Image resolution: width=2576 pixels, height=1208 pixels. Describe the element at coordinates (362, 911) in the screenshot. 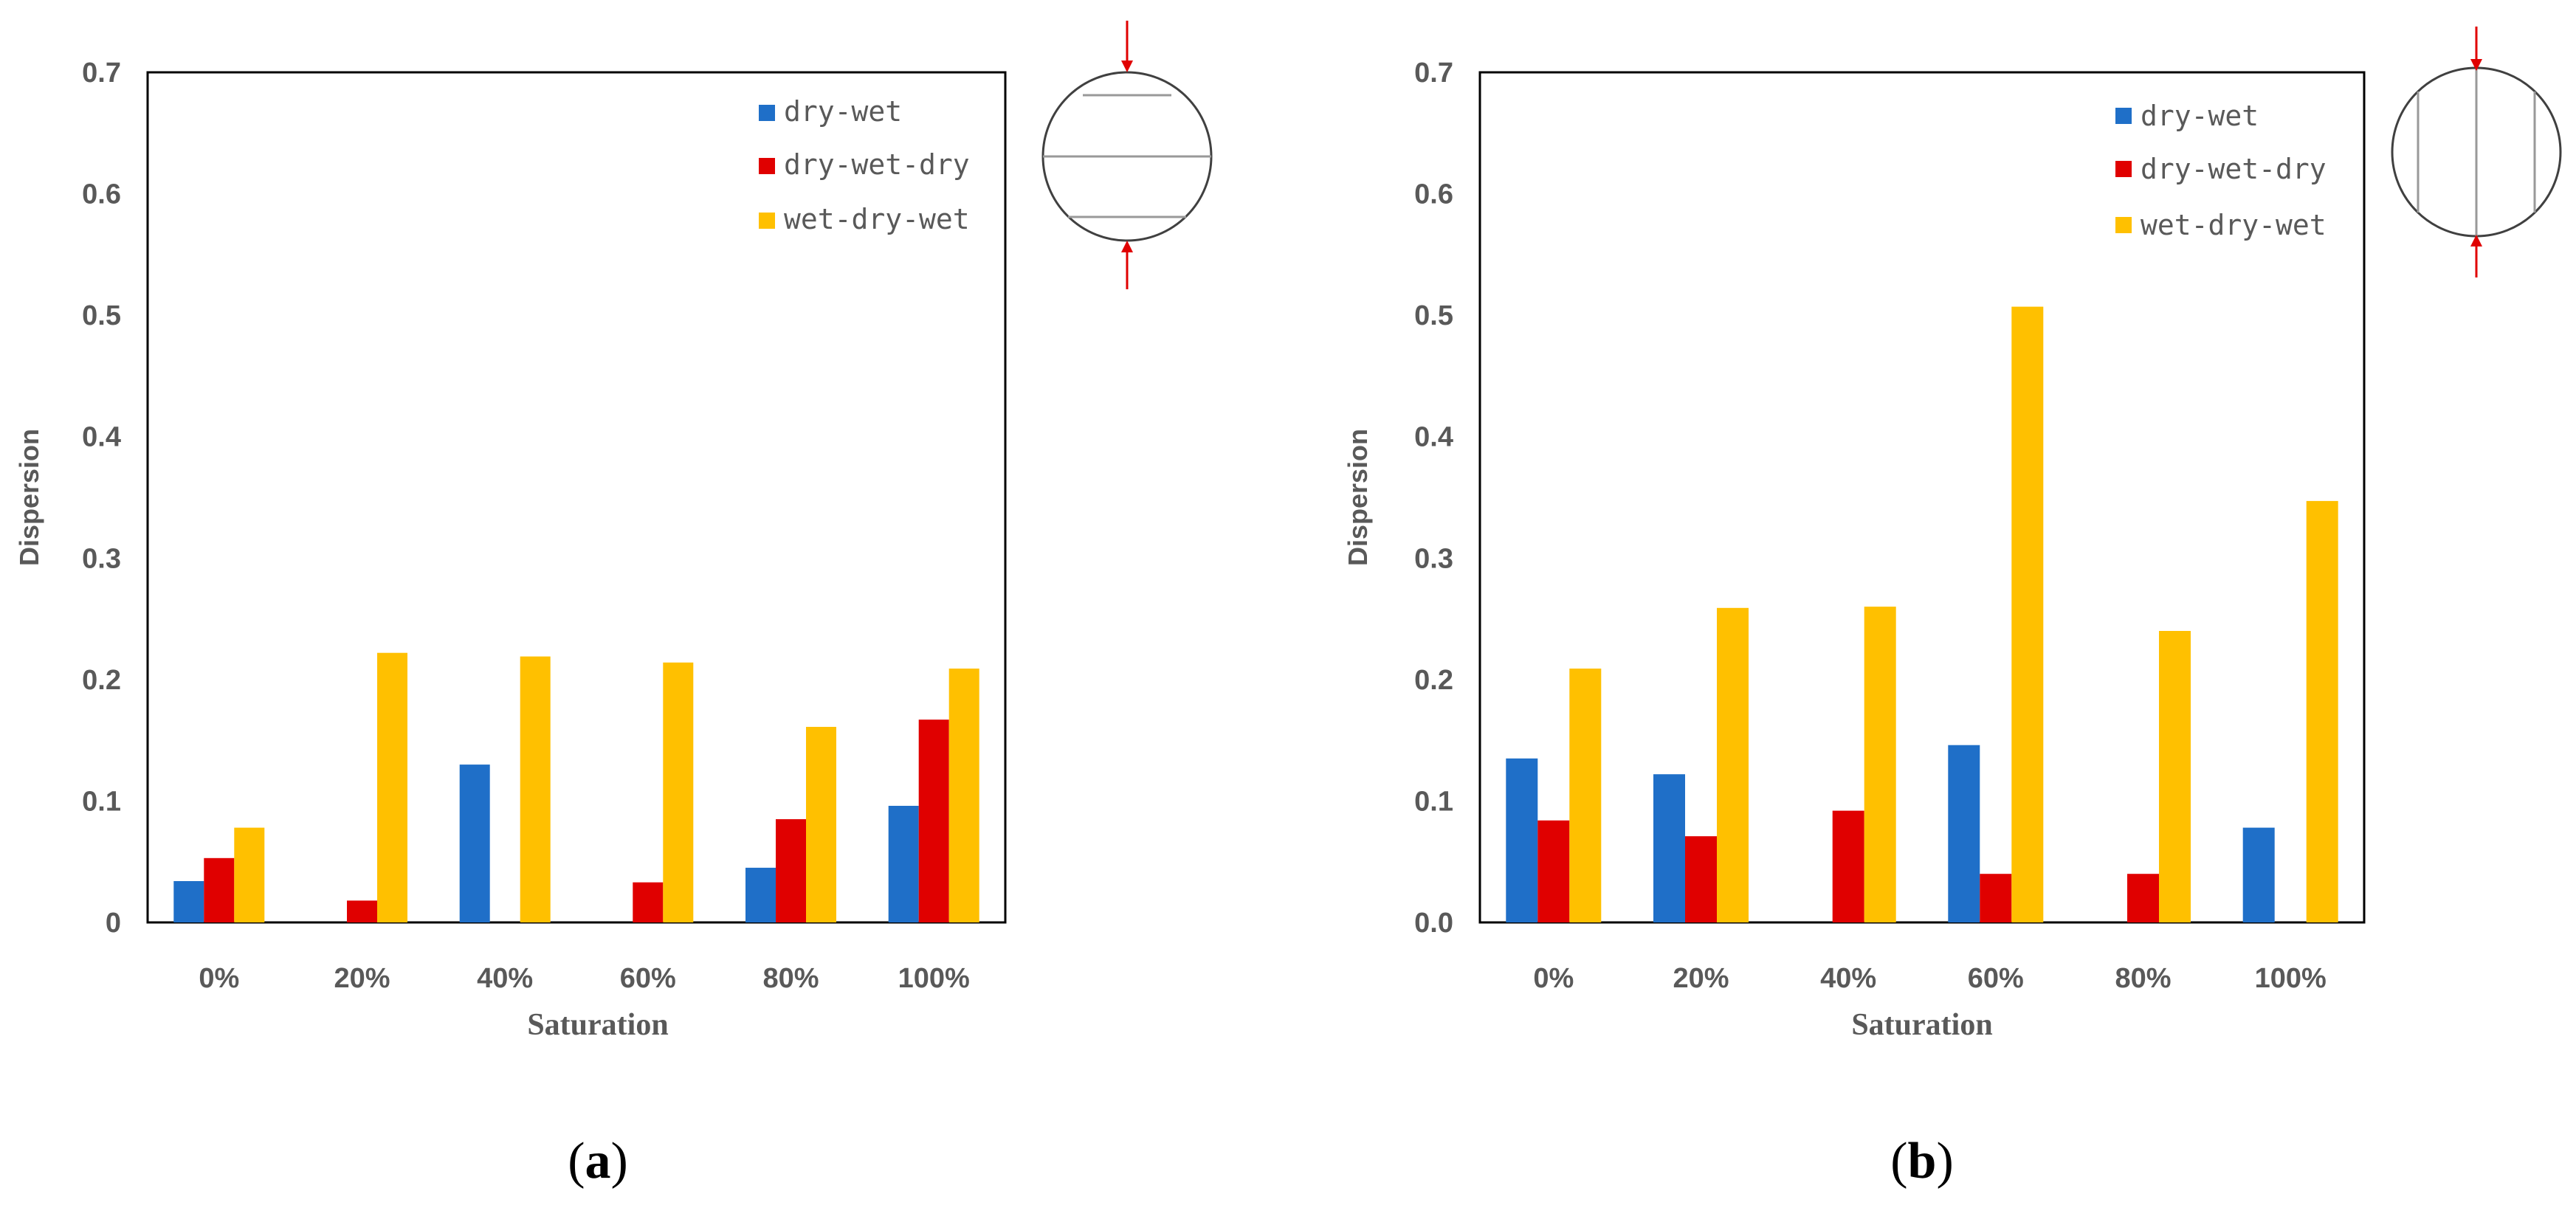

I see `bar-dry-wet-dry-20-a` at that location.